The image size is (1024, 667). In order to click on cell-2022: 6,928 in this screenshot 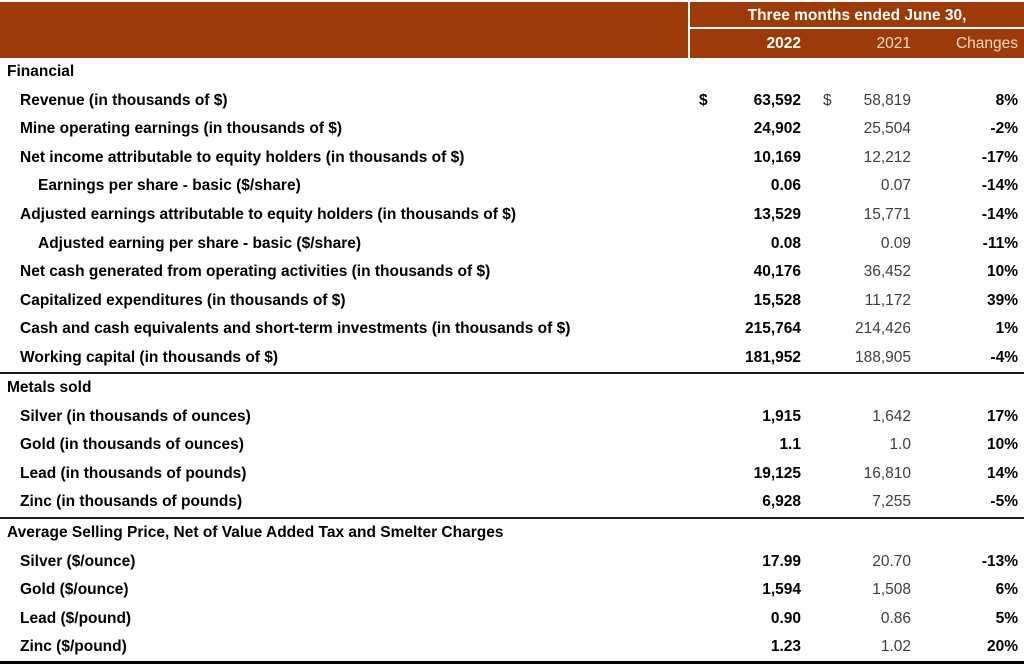, I will do `click(745, 502)`.